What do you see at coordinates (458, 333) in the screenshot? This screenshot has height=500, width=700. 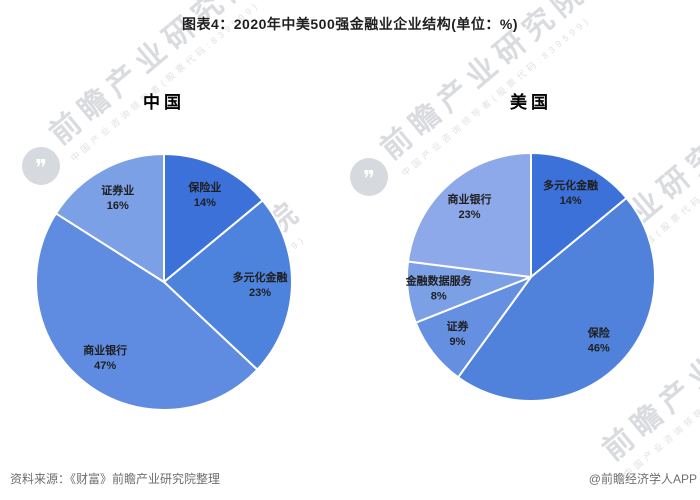 I see `pie-slice-label-证券: 证券 9%` at bounding box center [458, 333].